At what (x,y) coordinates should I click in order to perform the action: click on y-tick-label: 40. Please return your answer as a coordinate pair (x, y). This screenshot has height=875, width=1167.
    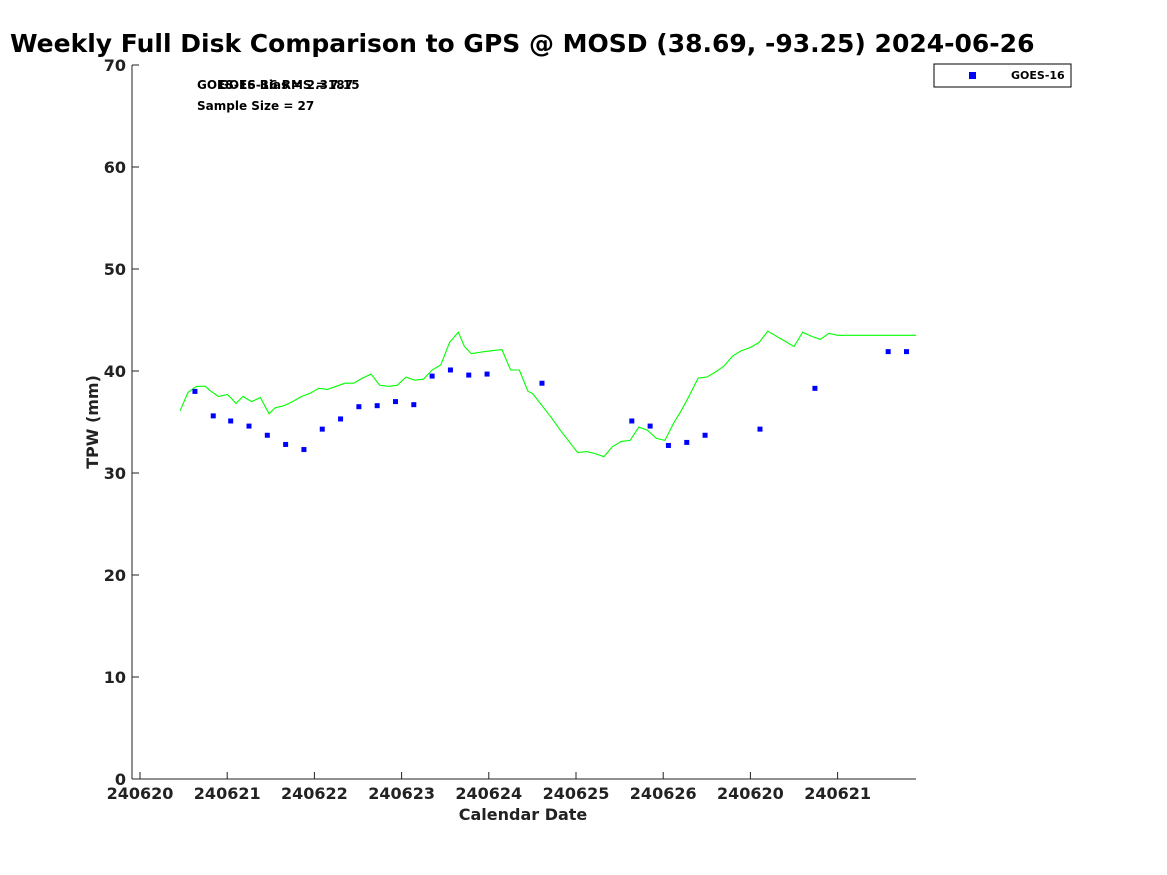
    Looking at the image, I should click on (115, 371).